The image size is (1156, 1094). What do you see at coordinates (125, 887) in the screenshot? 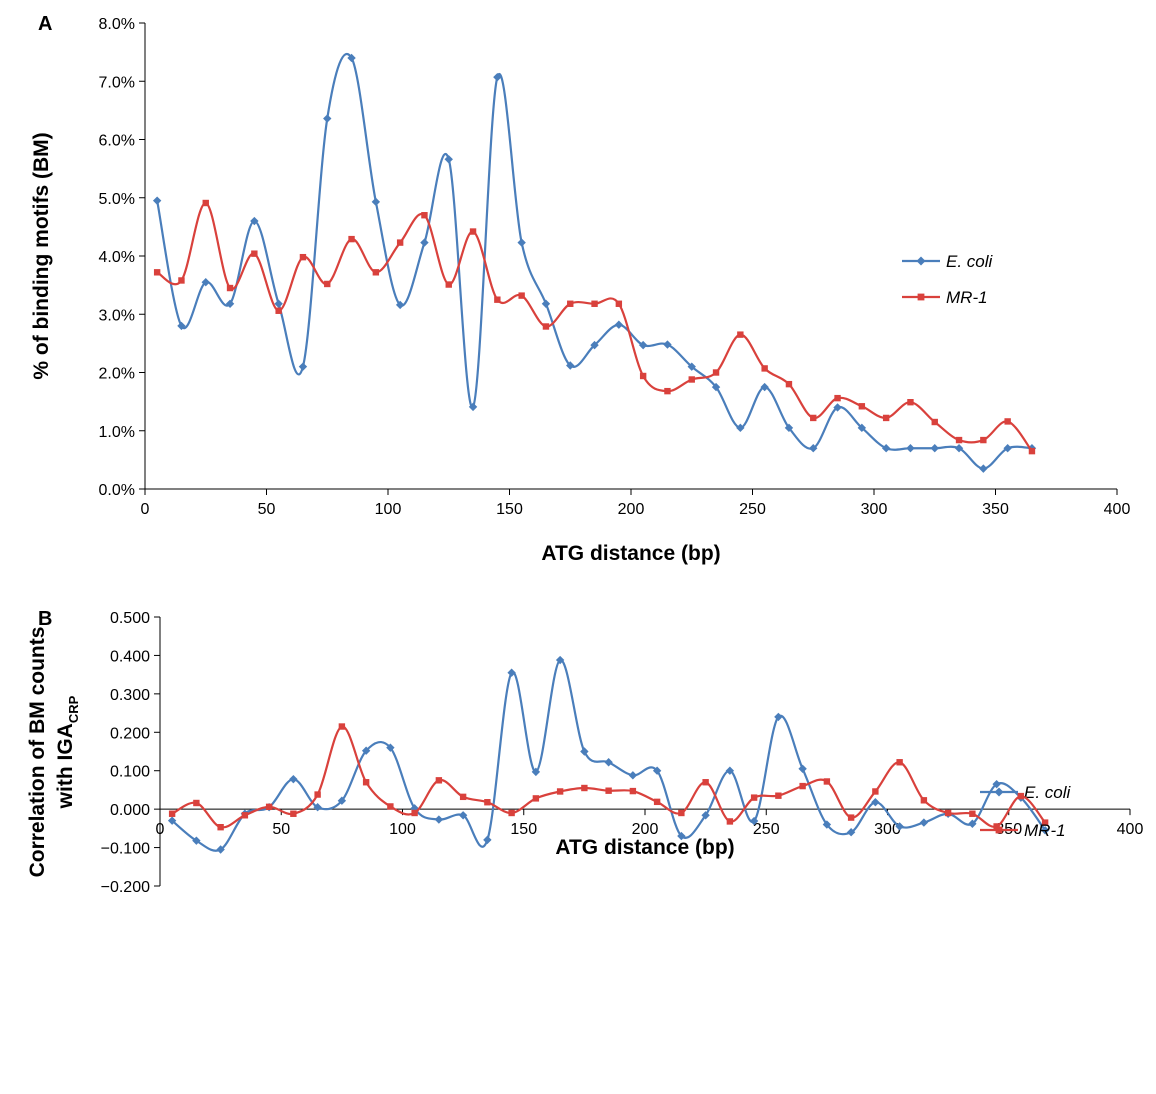
I see `y-tick-label: −0.200` at bounding box center [125, 887].